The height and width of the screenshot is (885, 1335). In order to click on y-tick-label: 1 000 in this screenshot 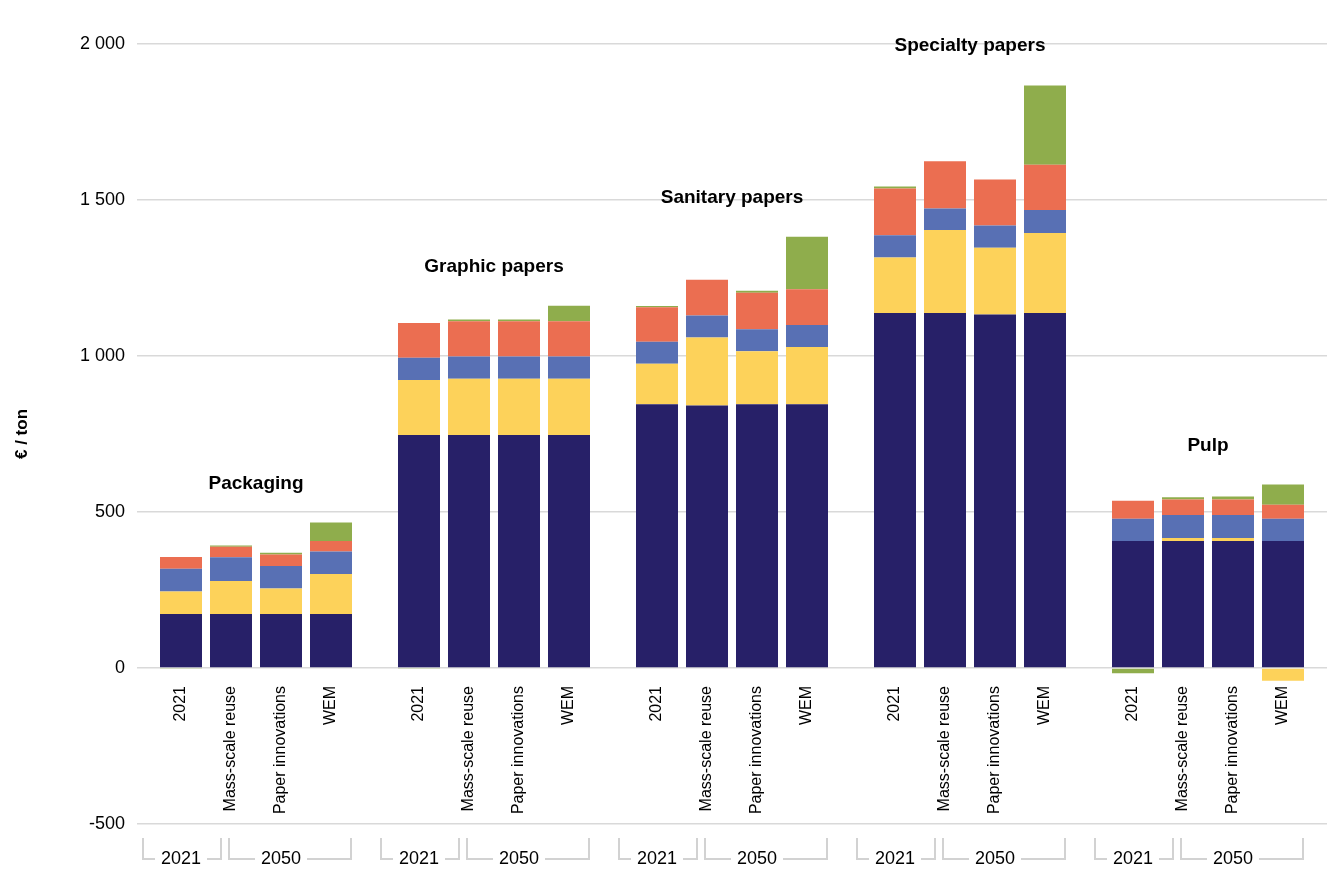, I will do `click(102, 354)`.